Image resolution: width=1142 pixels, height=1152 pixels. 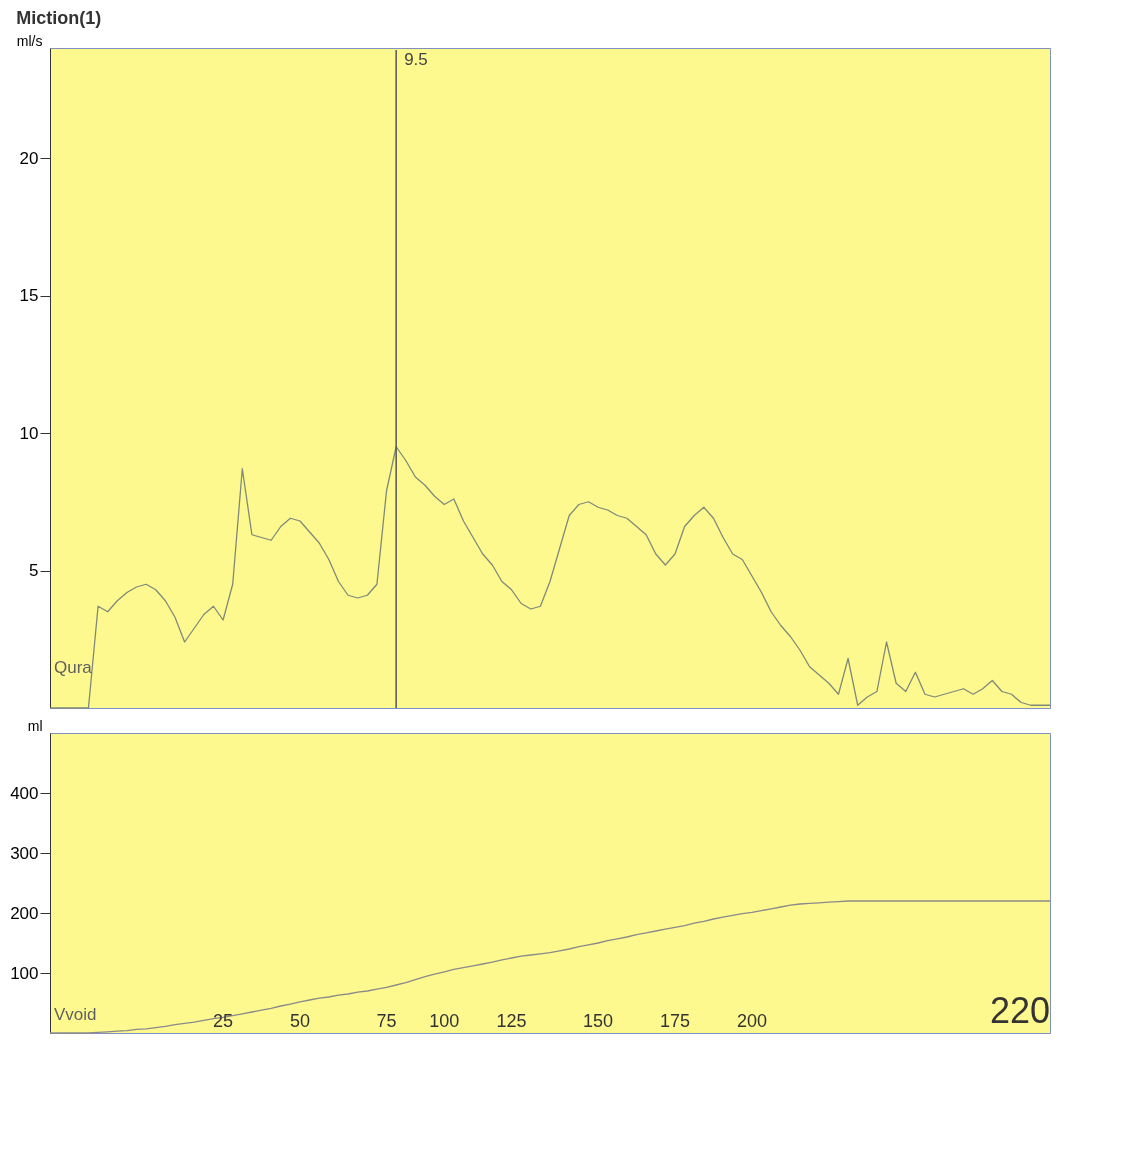 I want to click on y-axis-title: ml, so click(x=35, y=725).